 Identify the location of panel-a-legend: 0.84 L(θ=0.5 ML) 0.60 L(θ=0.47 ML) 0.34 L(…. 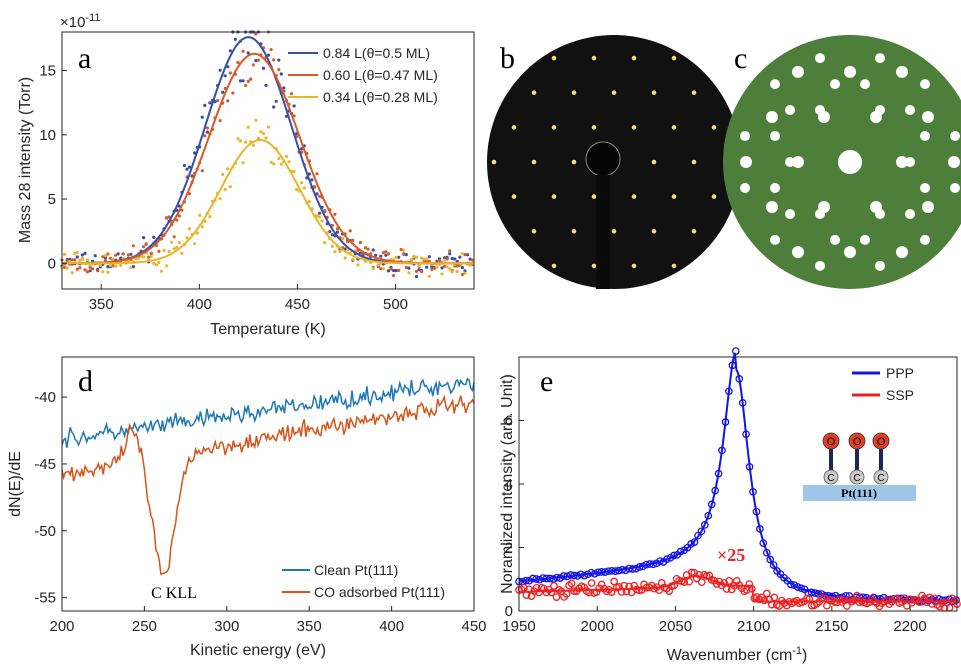
(363, 75).